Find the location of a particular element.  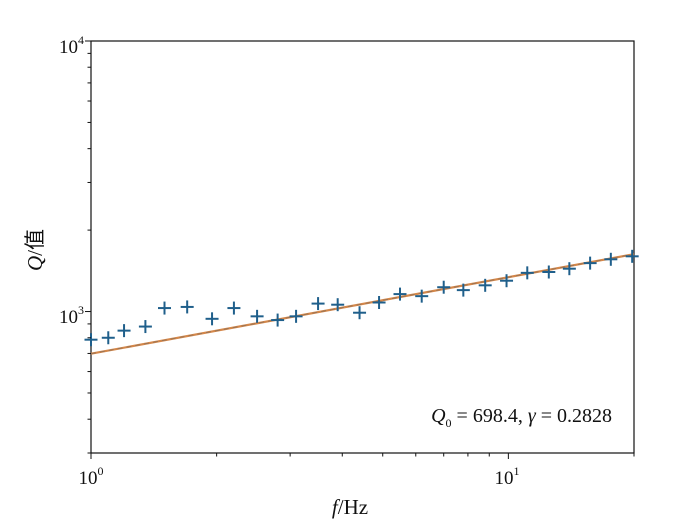

fit-annotation: Q0 = 698.4, γ = 0.2828 is located at coordinates (521, 417).